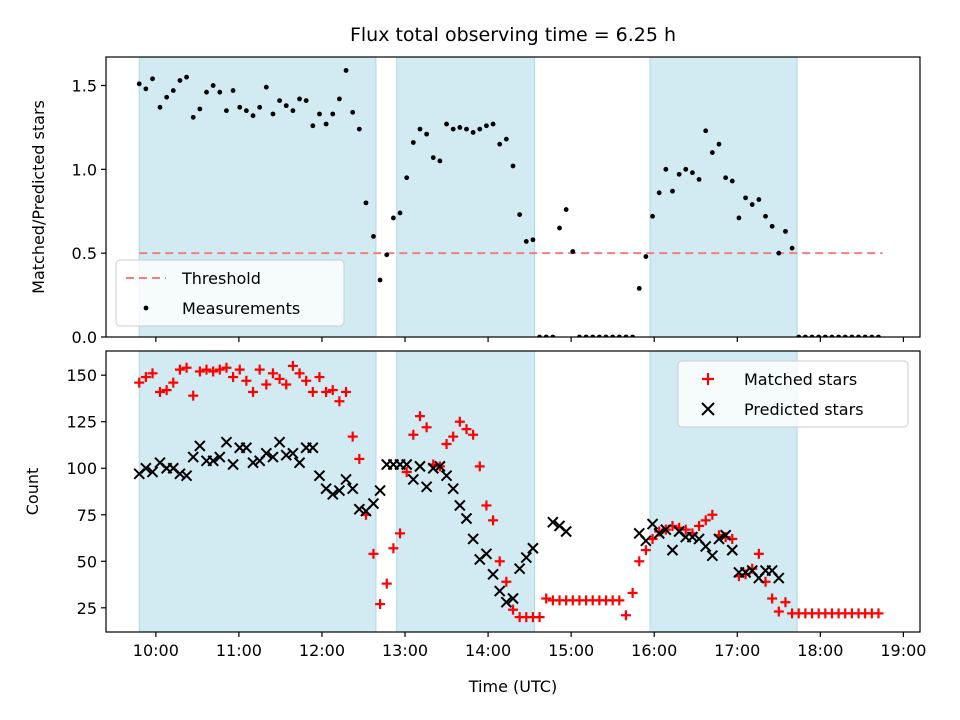 Image resolution: width=960 pixels, height=720 pixels. I want to click on legend-label: Matched stars, so click(800, 379).